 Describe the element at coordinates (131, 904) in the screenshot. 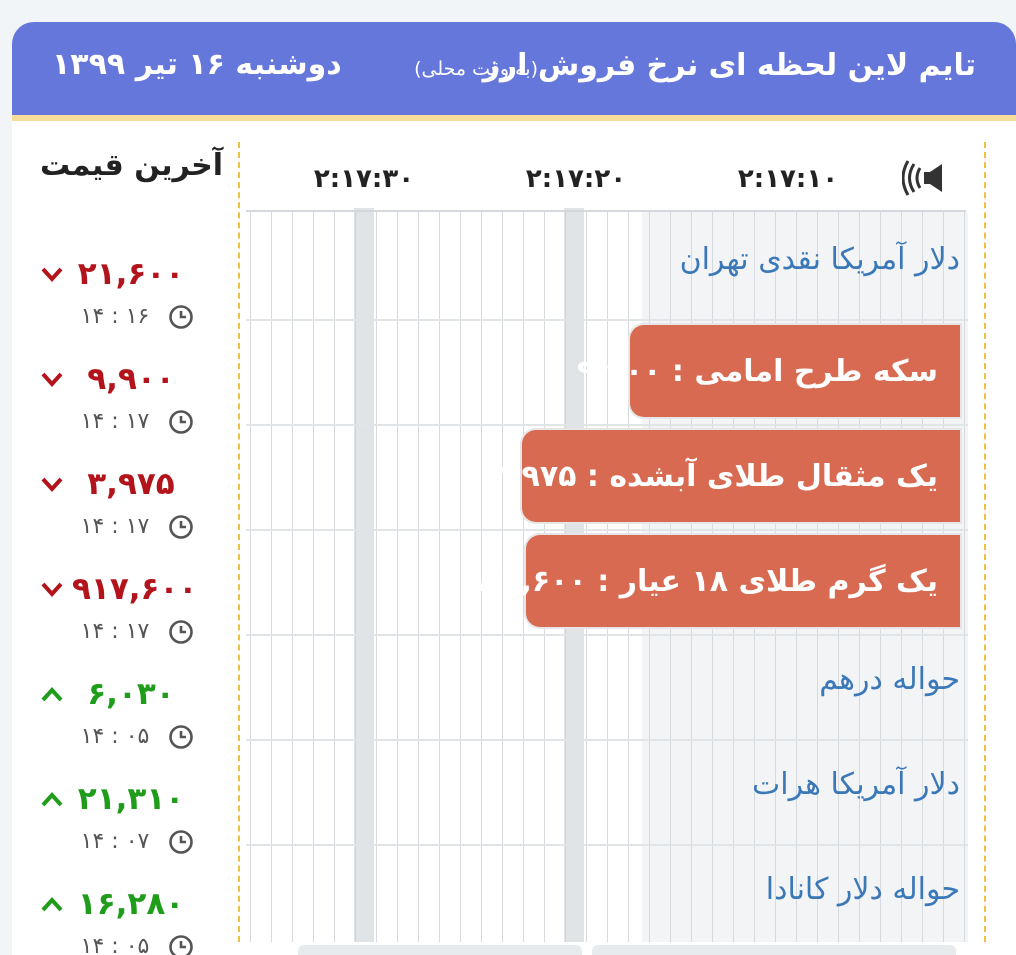

I see `price-value: ۱۶,۲۸۰` at that location.